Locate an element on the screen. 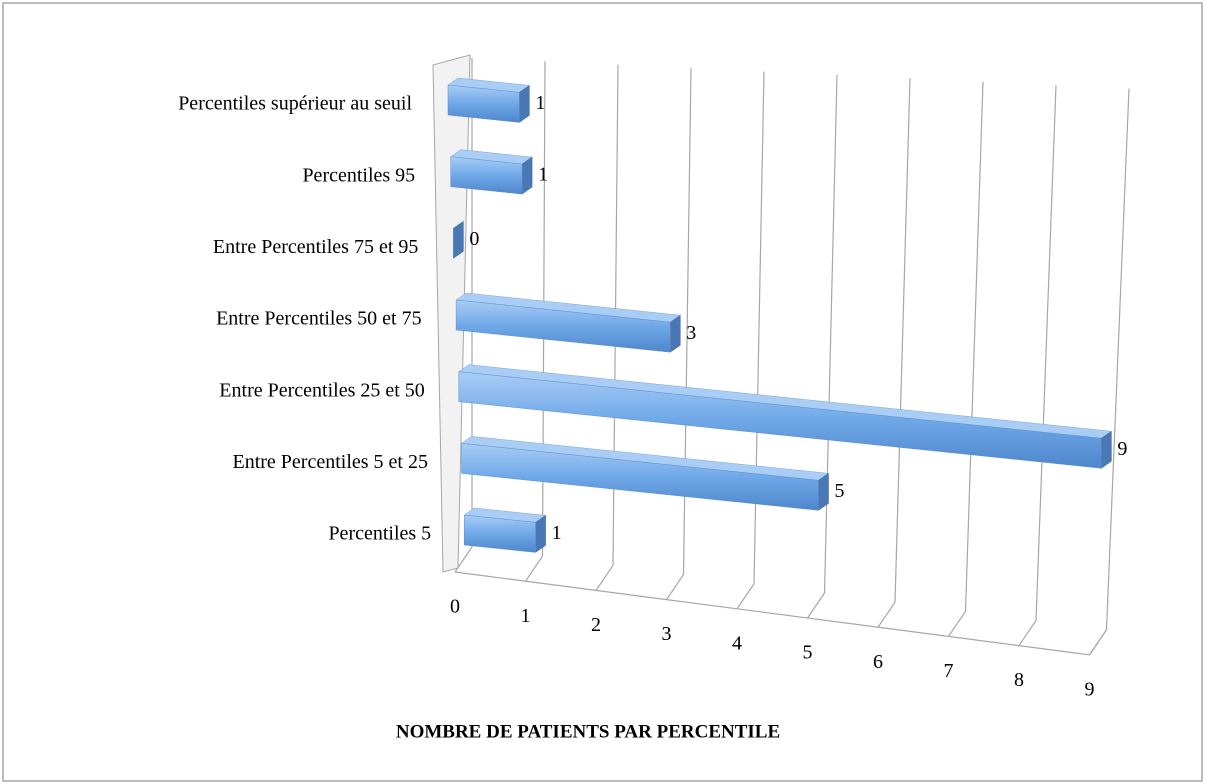 The width and height of the screenshot is (1205, 784). x-tick-label: 3 is located at coordinates (667, 634).